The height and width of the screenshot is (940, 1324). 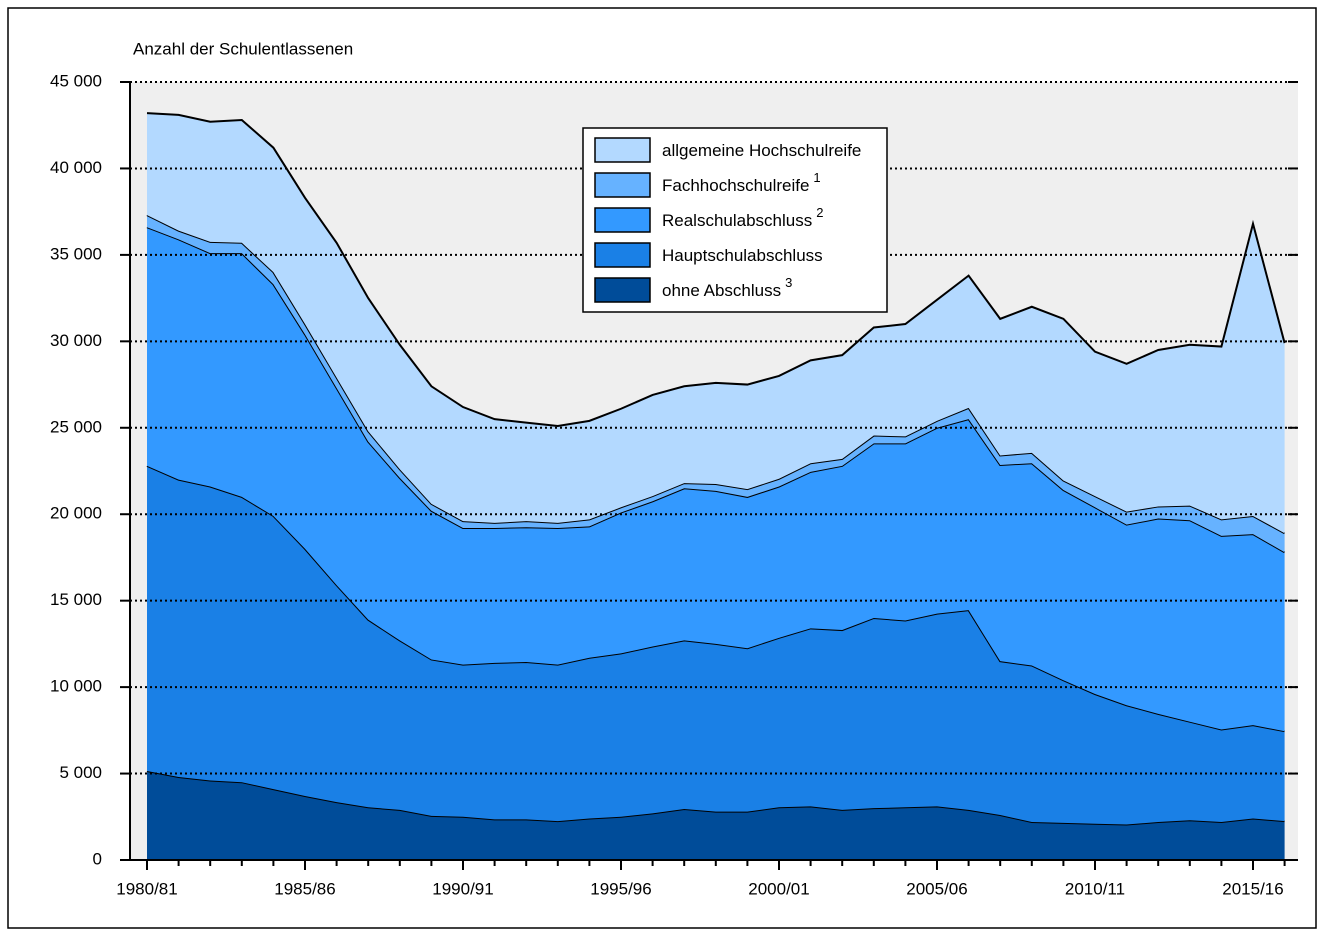 What do you see at coordinates (76, 686) in the screenshot?
I see `y-tick-label: 10 000` at bounding box center [76, 686].